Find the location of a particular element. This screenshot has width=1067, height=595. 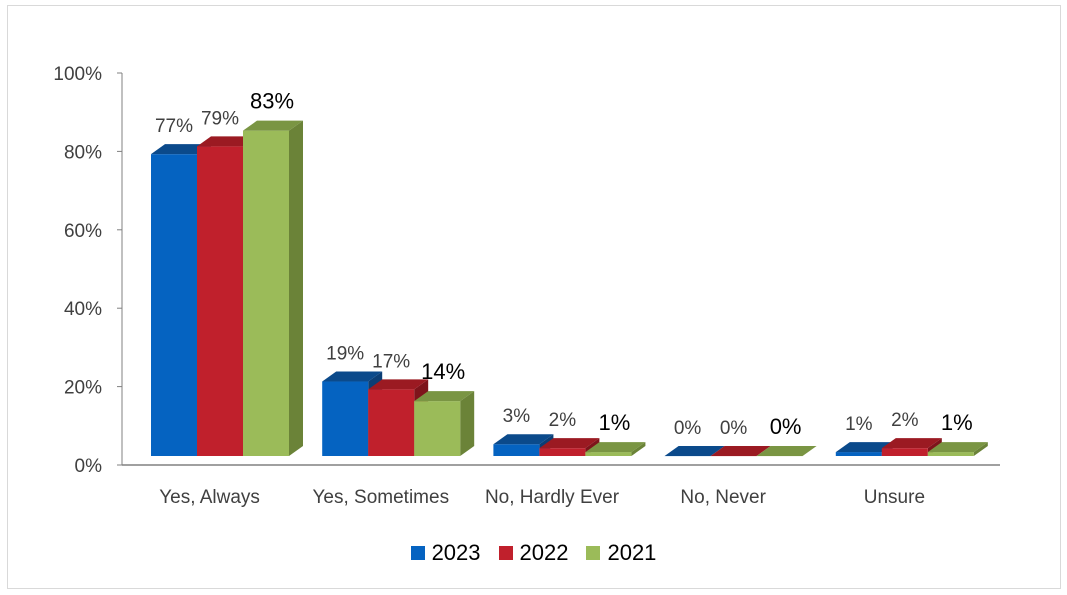

data-label: 14% is located at coordinates (443, 371).